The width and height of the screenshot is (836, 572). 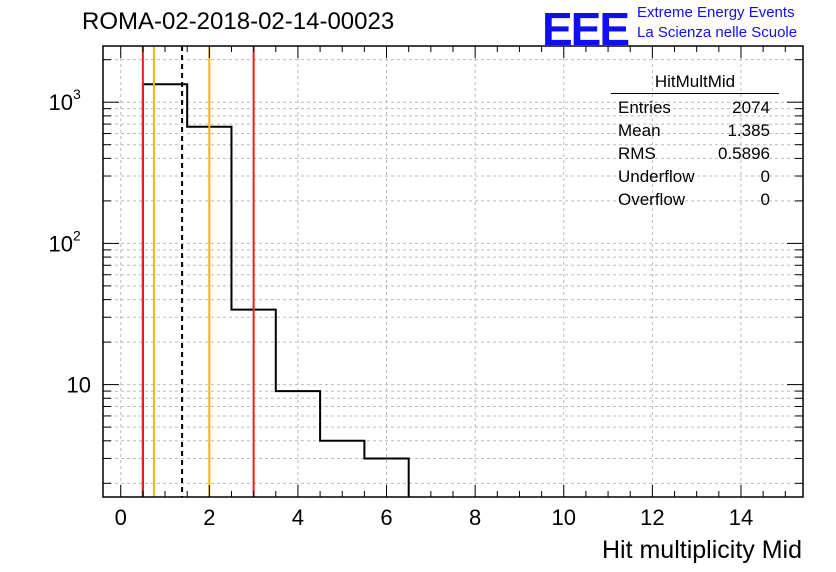 I want to click on stats-label: RMS, so click(x=637, y=153).